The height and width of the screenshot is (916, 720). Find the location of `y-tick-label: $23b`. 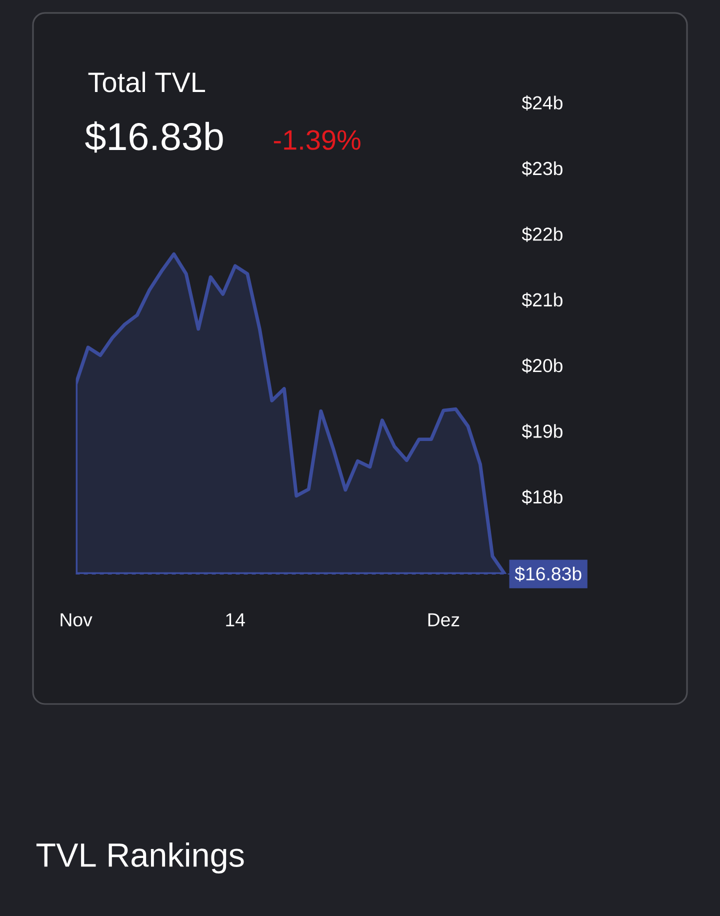

y-tick-label: $23b is located at coordinates (542, 168).